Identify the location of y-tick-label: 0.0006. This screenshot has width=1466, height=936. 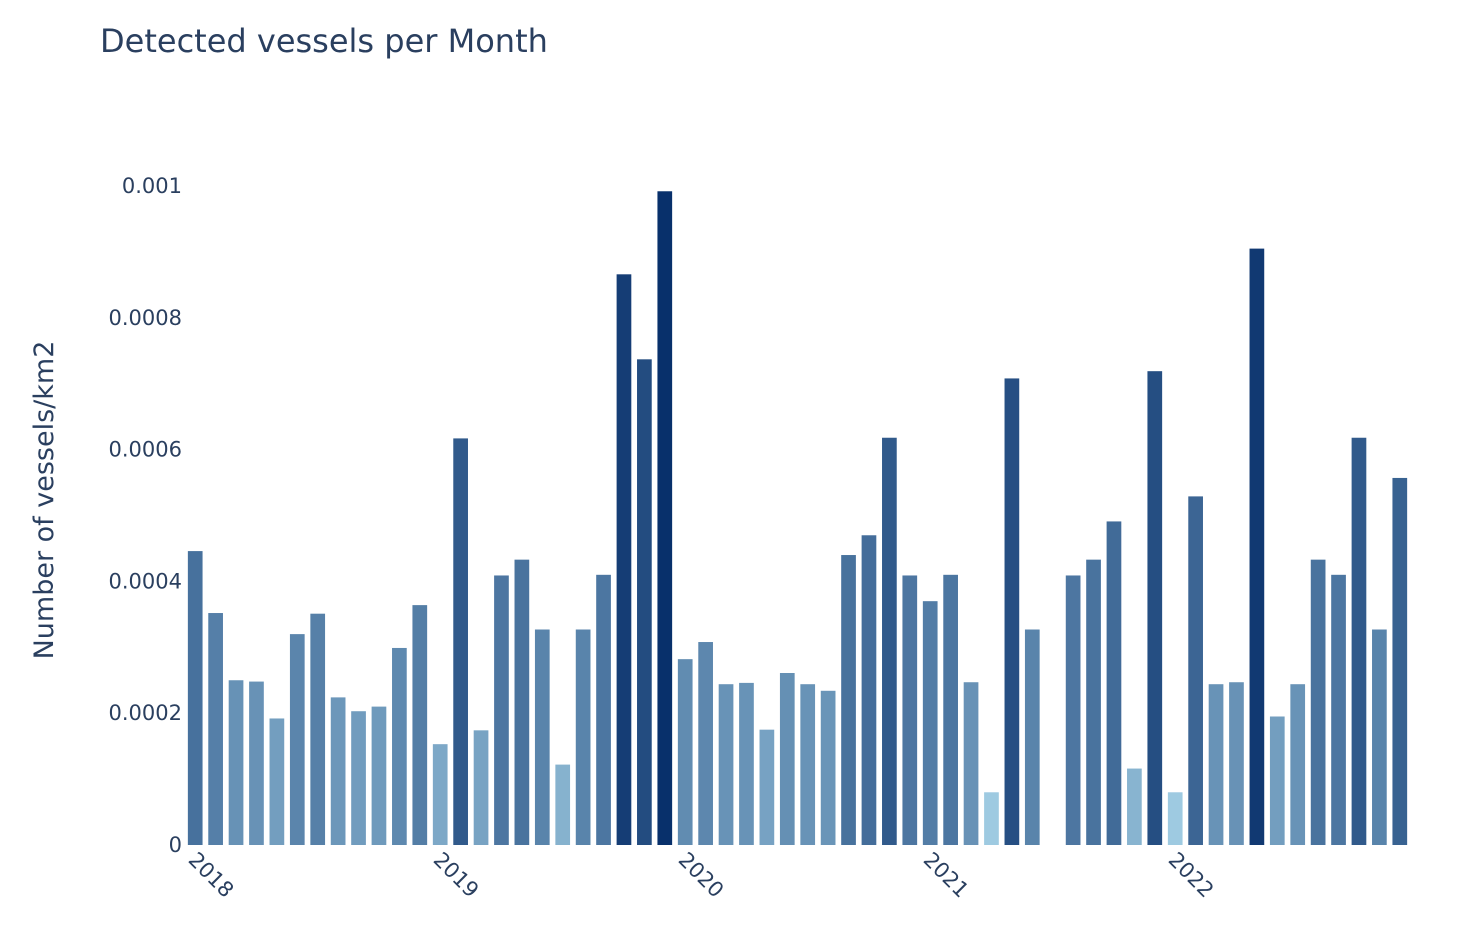
(145, 450).